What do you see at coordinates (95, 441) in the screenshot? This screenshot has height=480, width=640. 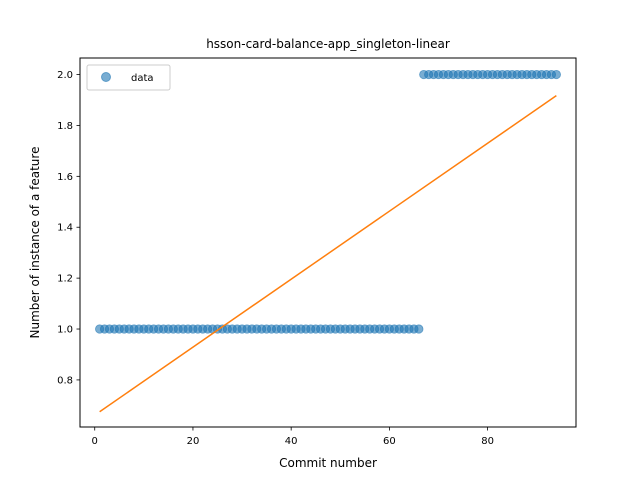 I see `x-tick-label: 0` at bounding box center [95, 441].